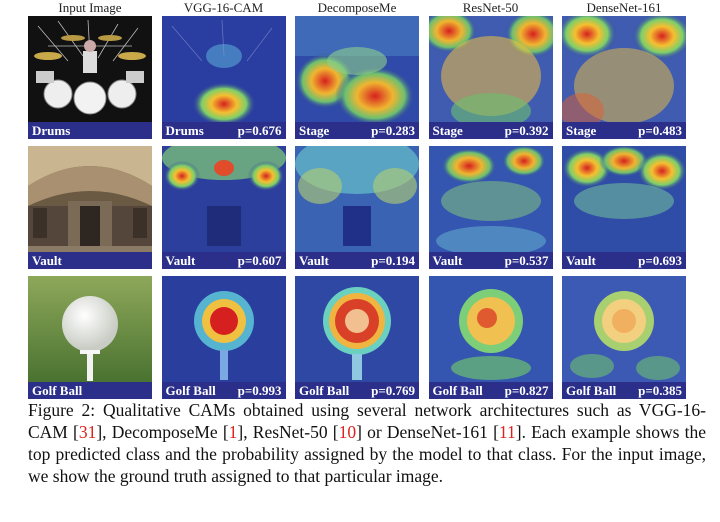 This screenshot has width=720, height=522. What do you see at coordinates (184, 130) in the screenshot?
I see `predicted-label: Drums` at bounding box center [184, 130].